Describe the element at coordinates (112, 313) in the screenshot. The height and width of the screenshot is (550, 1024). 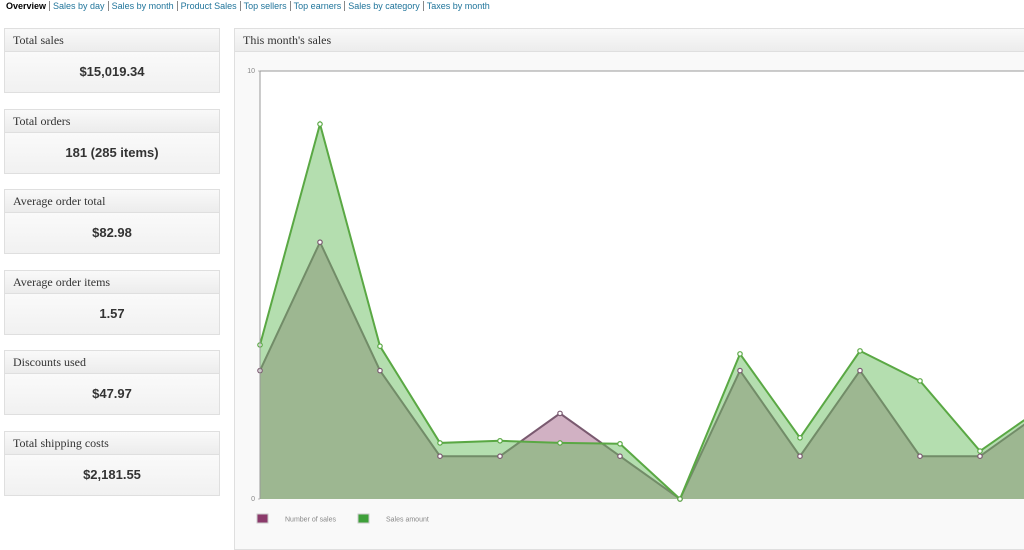
I see `stat-value: 1.57` at that location.